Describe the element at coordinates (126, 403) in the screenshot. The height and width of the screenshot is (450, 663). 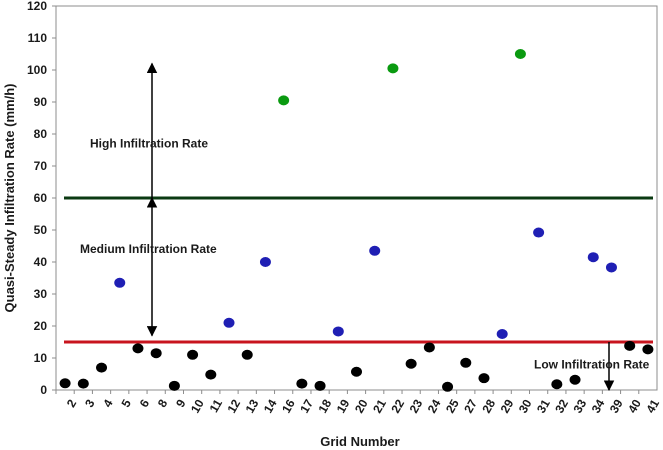
I see `x-tick-label: 5` at that location.